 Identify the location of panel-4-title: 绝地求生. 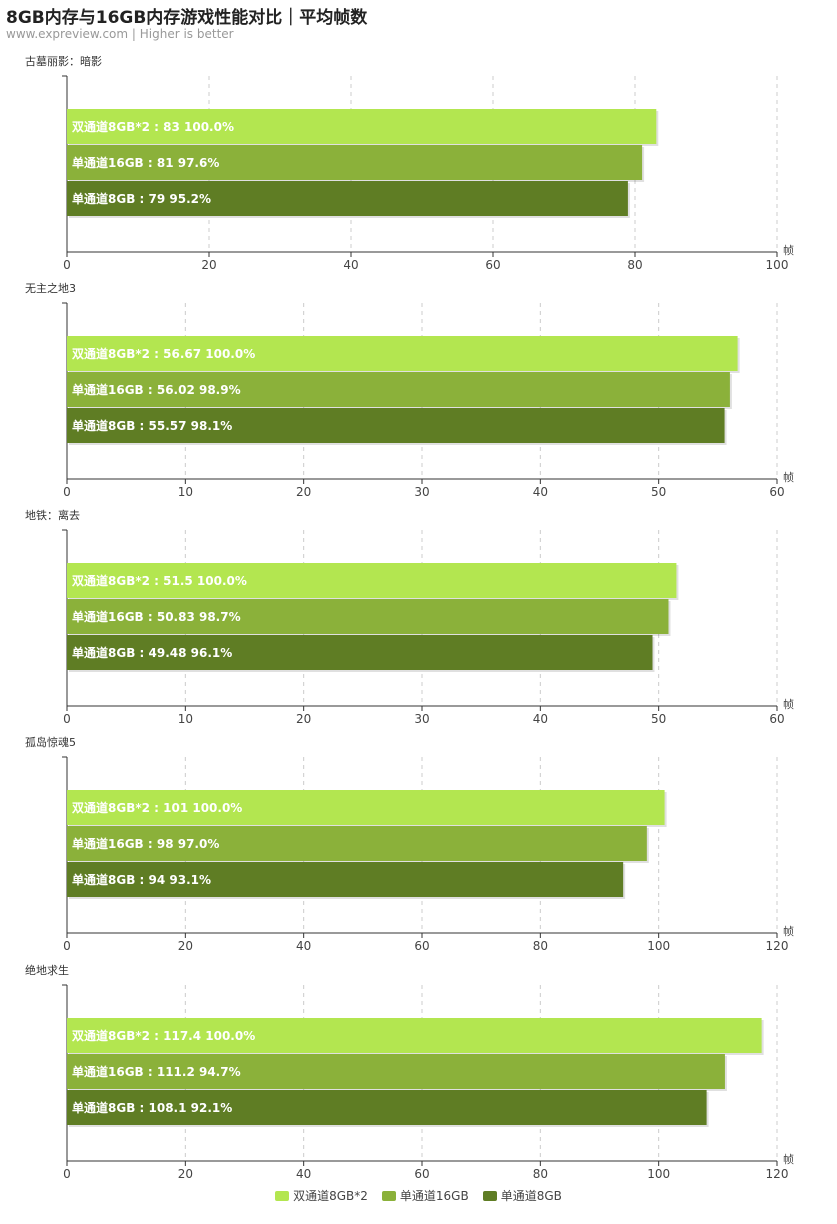
(47, 970).